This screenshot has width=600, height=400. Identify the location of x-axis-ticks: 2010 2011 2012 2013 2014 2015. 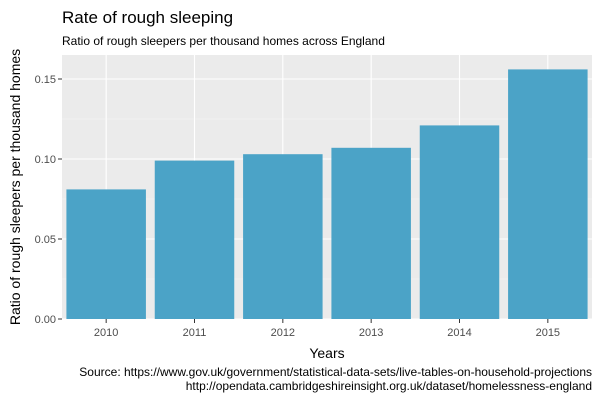
(327, 329).